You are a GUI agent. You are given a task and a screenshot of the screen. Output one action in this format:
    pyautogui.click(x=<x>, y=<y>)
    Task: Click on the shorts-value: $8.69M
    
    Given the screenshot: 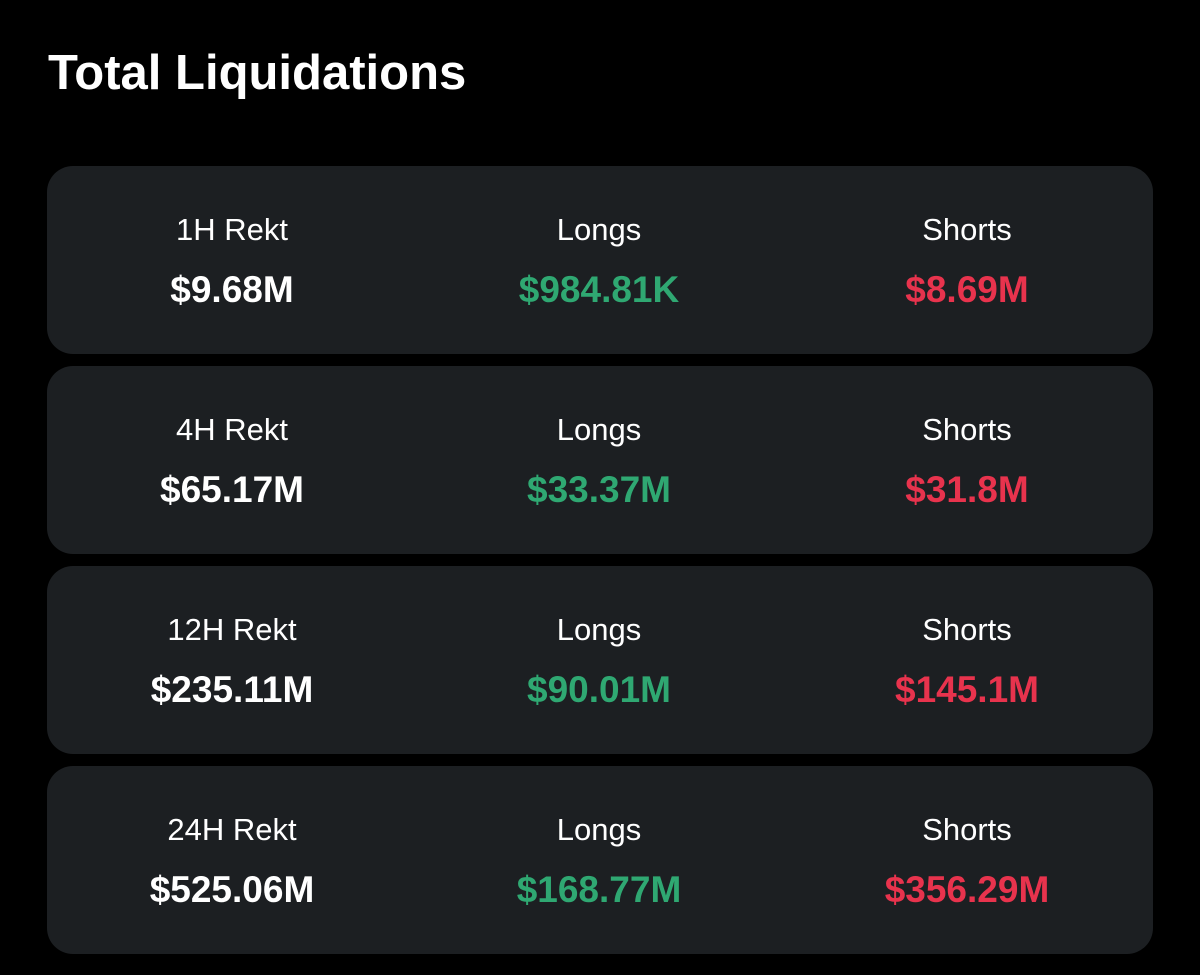 What is the action you would take?
    pyautogui.click(x=967, y=289)
    